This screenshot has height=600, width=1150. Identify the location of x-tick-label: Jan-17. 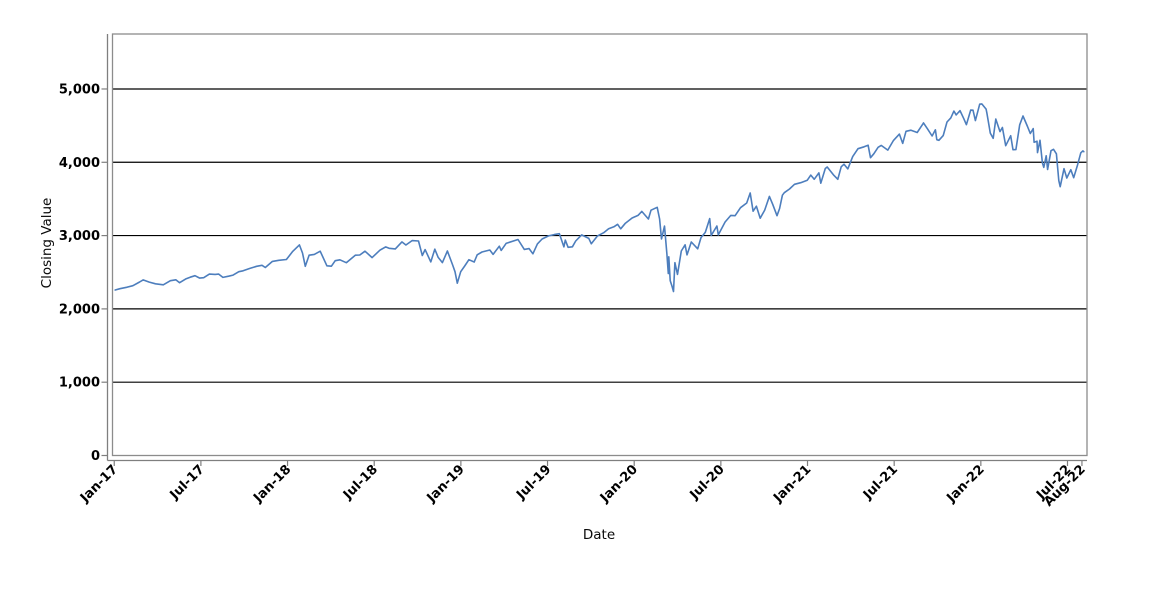
(99, 484).